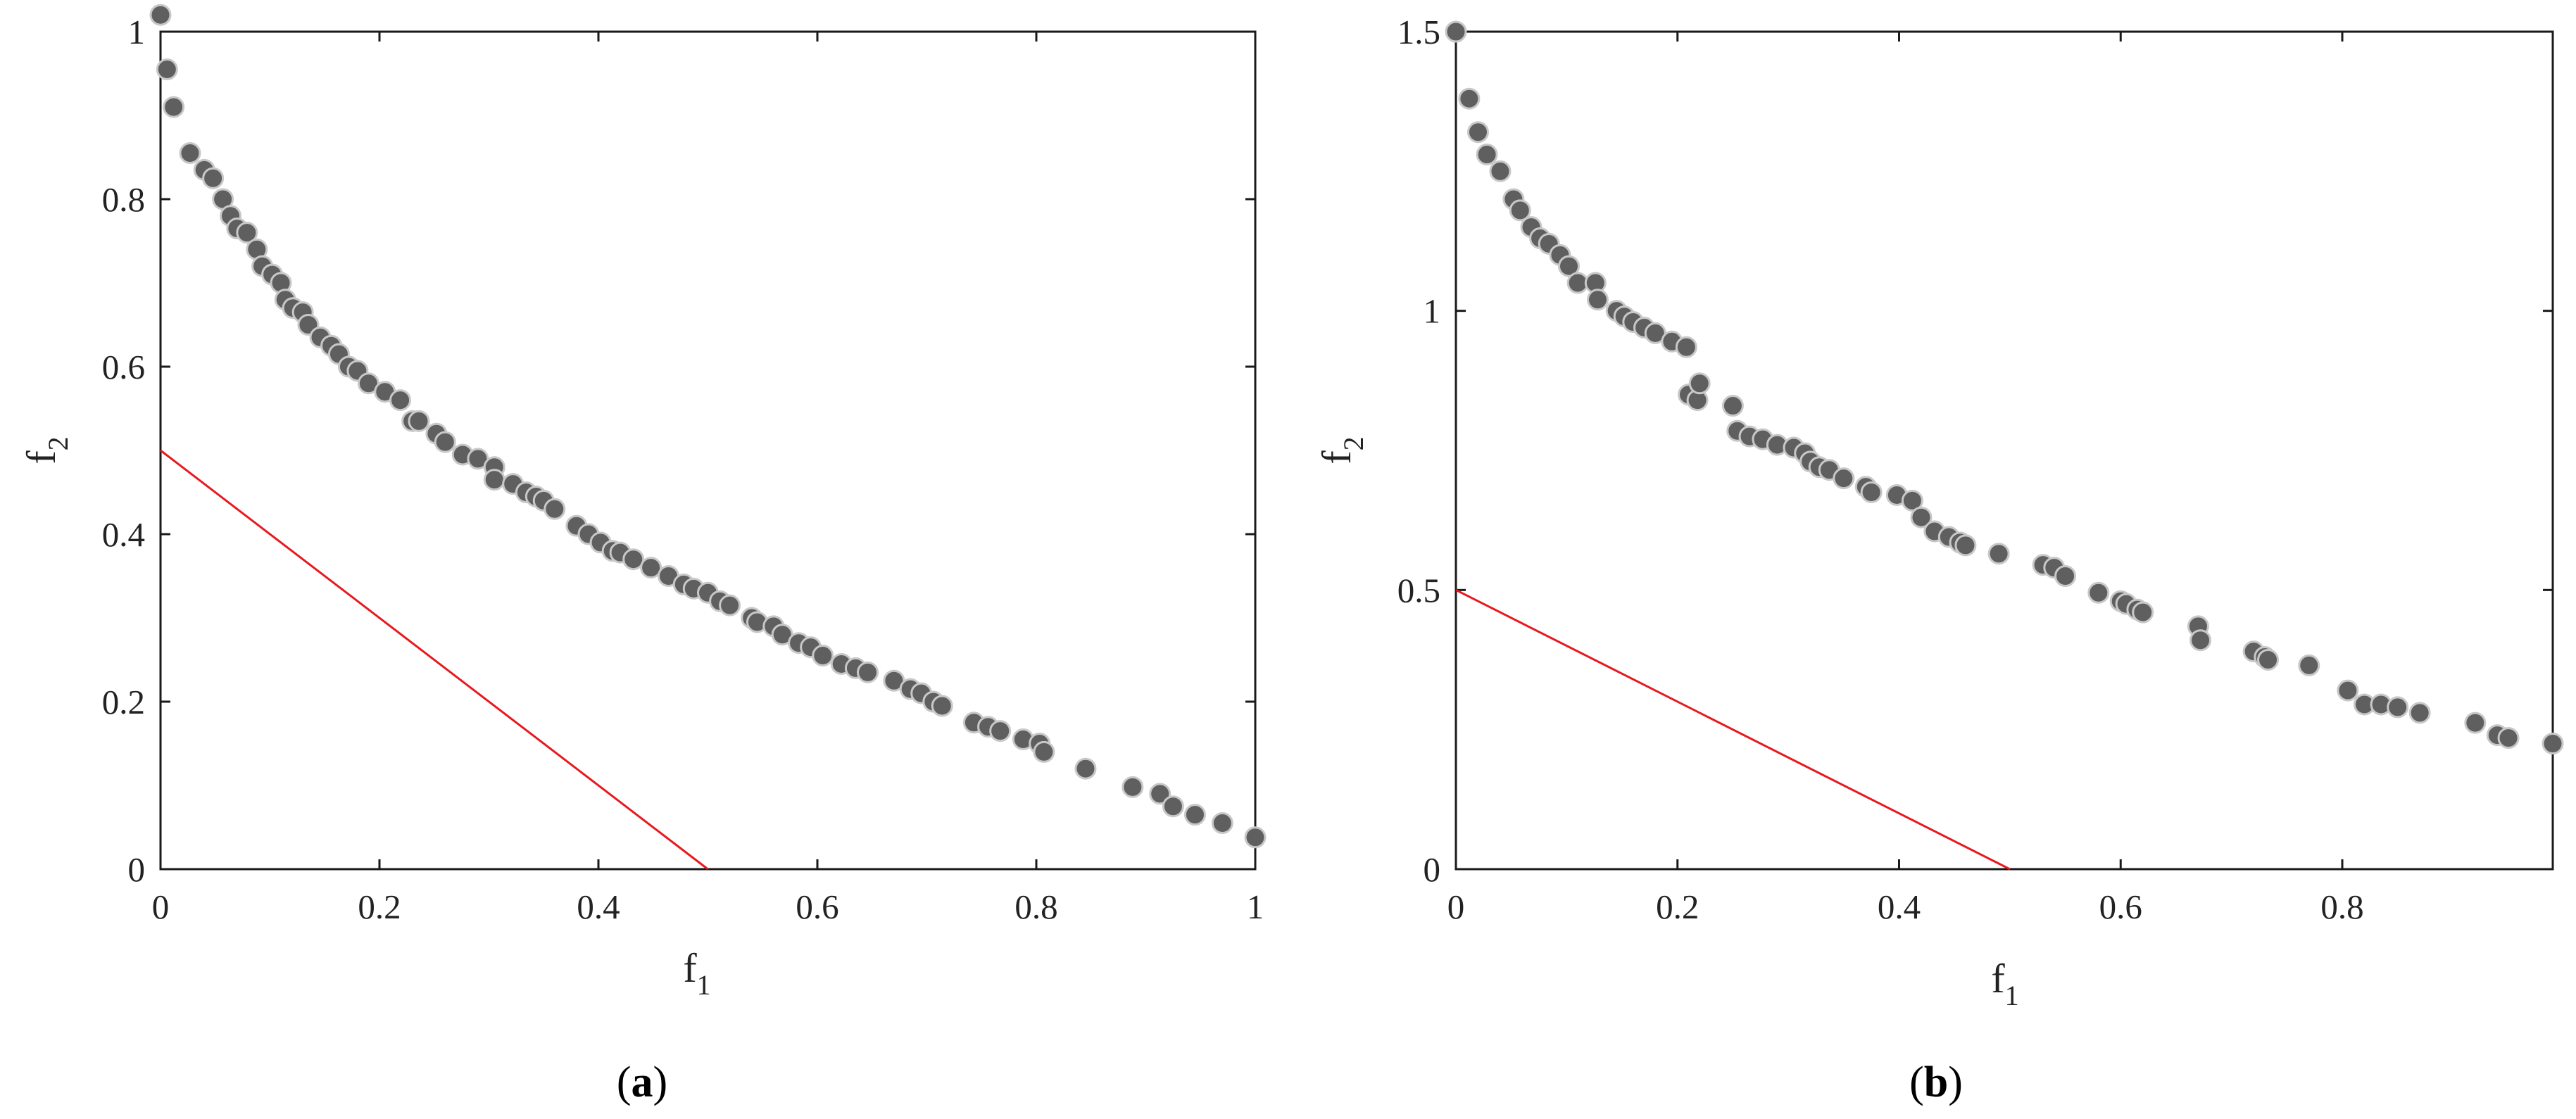  Describe the element at coordinates (124, 199) in the screenshot. I see `y-tick-label: 0.8` at that location.